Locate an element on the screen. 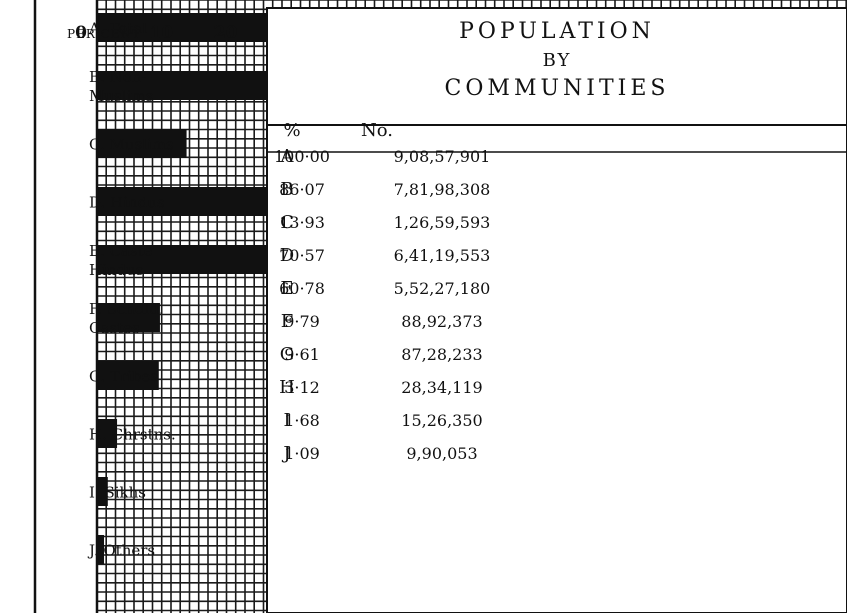  table-row-pct-j: 1·09 is located at coordinates (302, 453).